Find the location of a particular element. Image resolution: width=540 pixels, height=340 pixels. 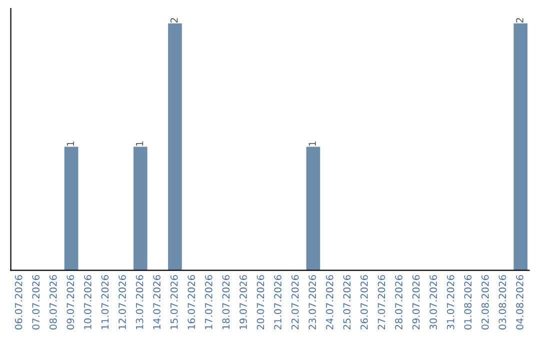

x-tick-label: 04.08.2026 is located at coordinates (520, 302).